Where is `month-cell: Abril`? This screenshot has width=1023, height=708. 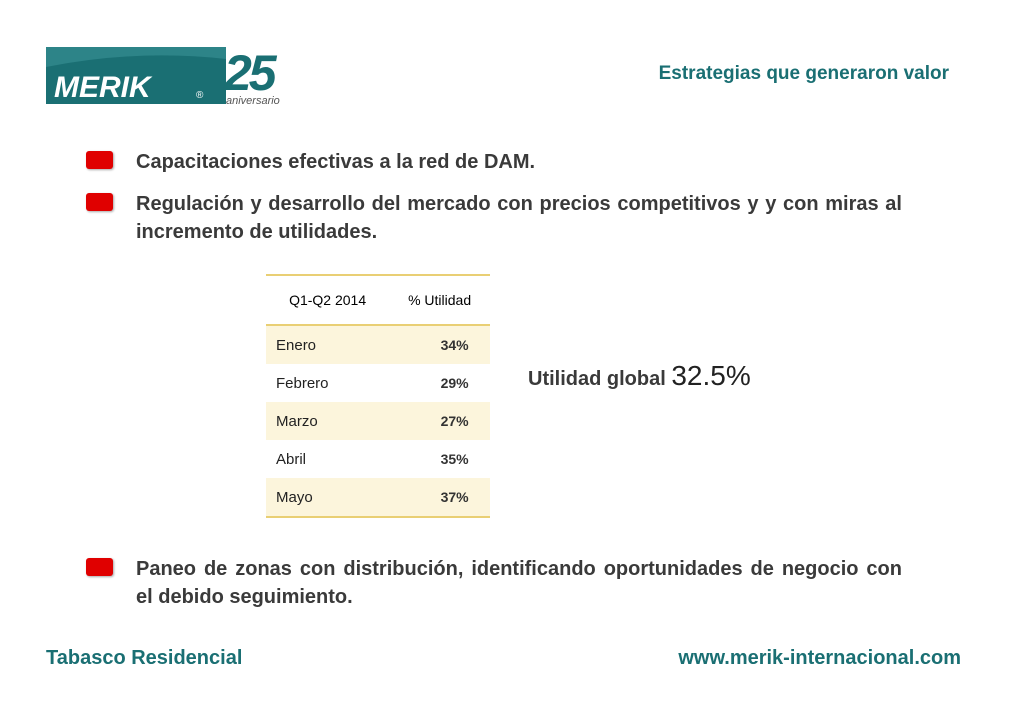
month-cell: Abril is located at coordinates (291, 459).